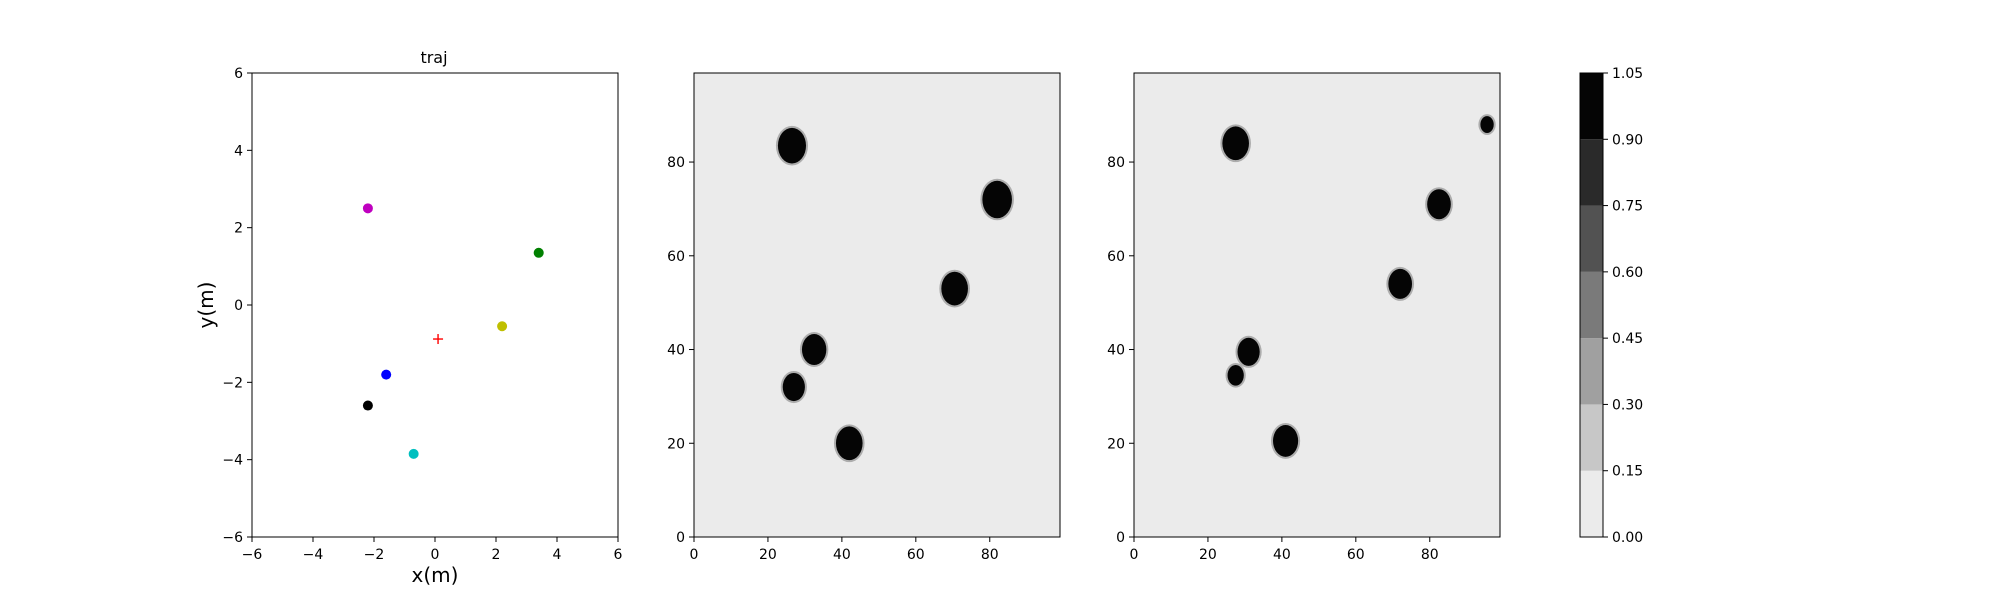 This screenshot has width=2000, height=600. I want to click on map1-x-ticks: 0 20 40 60 80, so click(844, 550).